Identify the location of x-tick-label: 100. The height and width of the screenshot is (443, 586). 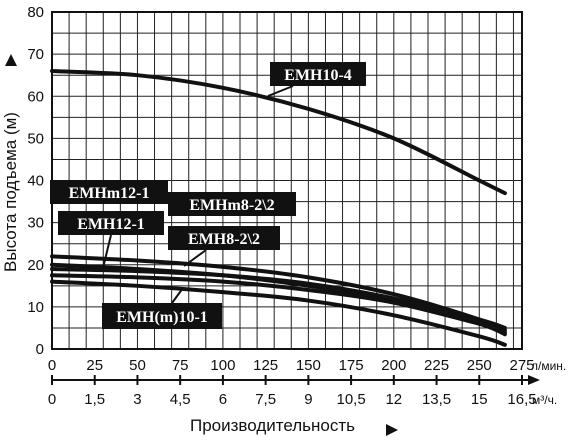
(222, 365).